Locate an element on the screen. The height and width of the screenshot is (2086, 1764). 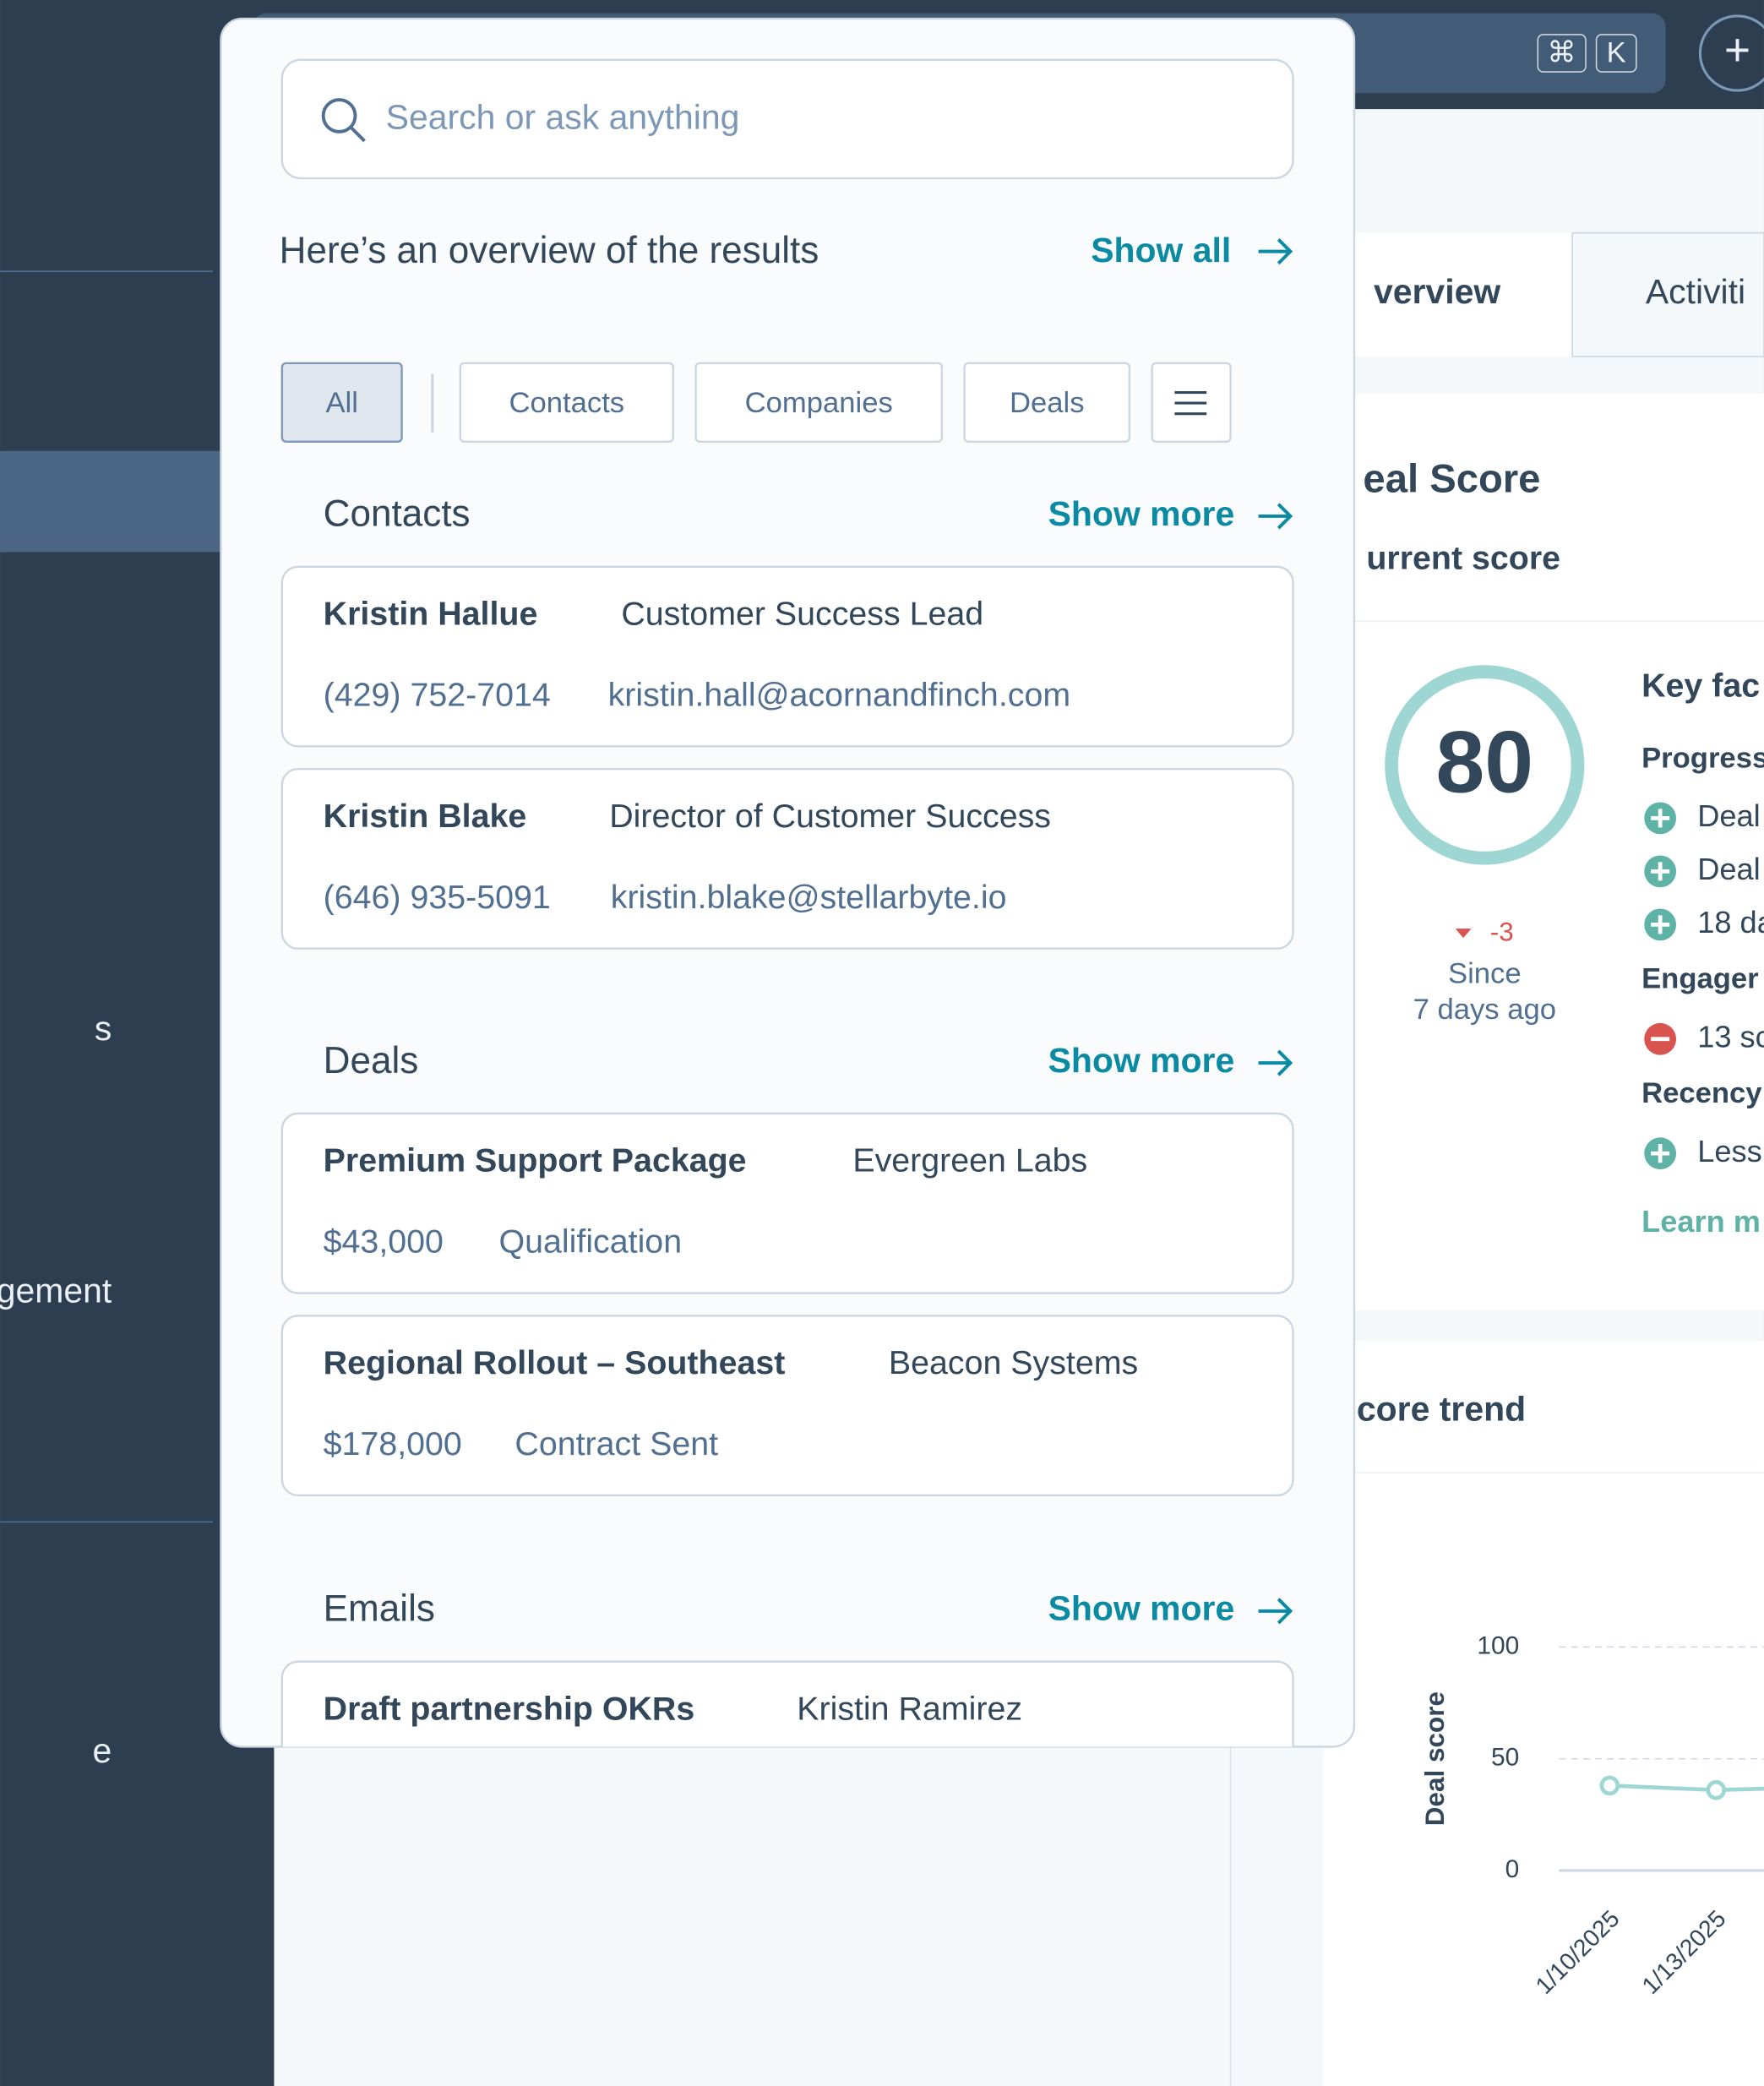
trend-card is located at coordinates (1543, 1714).